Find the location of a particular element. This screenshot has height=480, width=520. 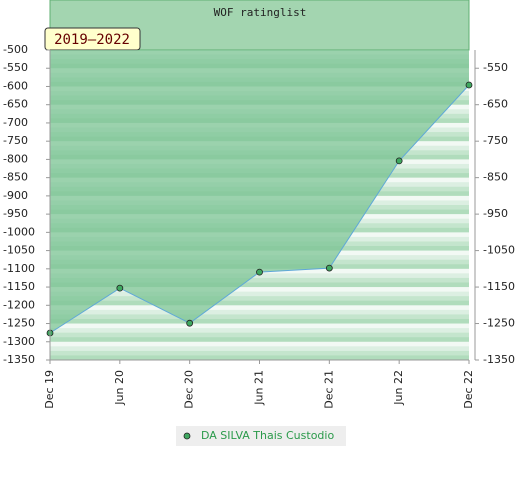

y-tick-label: -600 is located at coordinates (15, 85).